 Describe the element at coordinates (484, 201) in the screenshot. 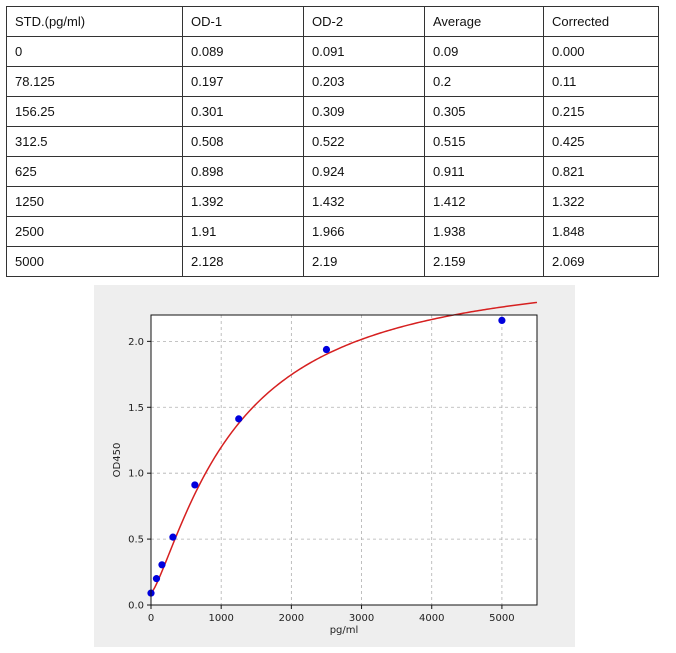

I see `table-cell: 1.412` at that location.